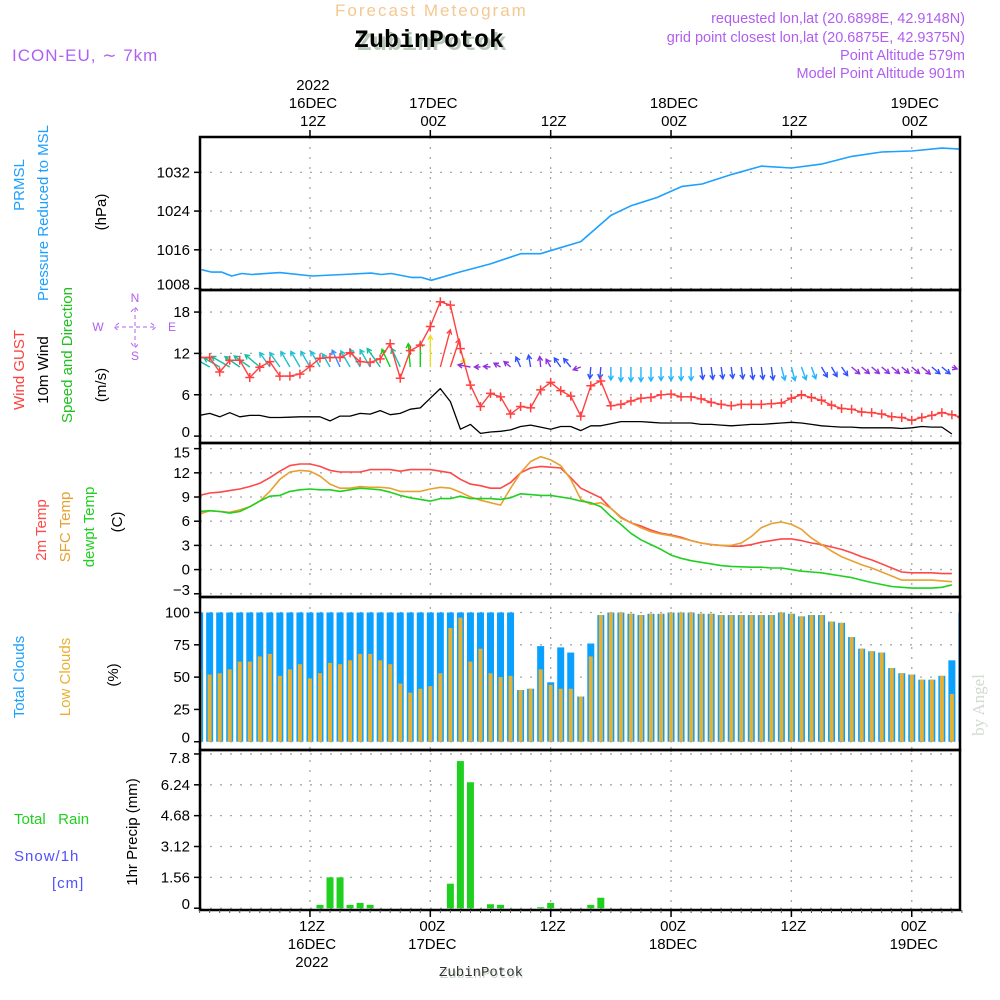  Describe the element at coordinates (576, 411) in the screenshot. I see `wind-10m-line` at that location.